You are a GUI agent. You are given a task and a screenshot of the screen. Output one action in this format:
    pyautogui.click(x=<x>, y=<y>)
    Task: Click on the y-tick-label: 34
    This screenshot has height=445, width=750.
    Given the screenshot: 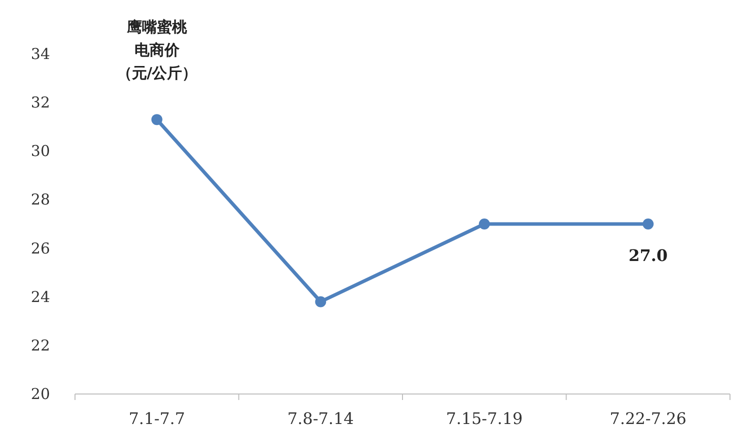 What is the action you would take?
    pyautogui.click(x=40, y=54)
    